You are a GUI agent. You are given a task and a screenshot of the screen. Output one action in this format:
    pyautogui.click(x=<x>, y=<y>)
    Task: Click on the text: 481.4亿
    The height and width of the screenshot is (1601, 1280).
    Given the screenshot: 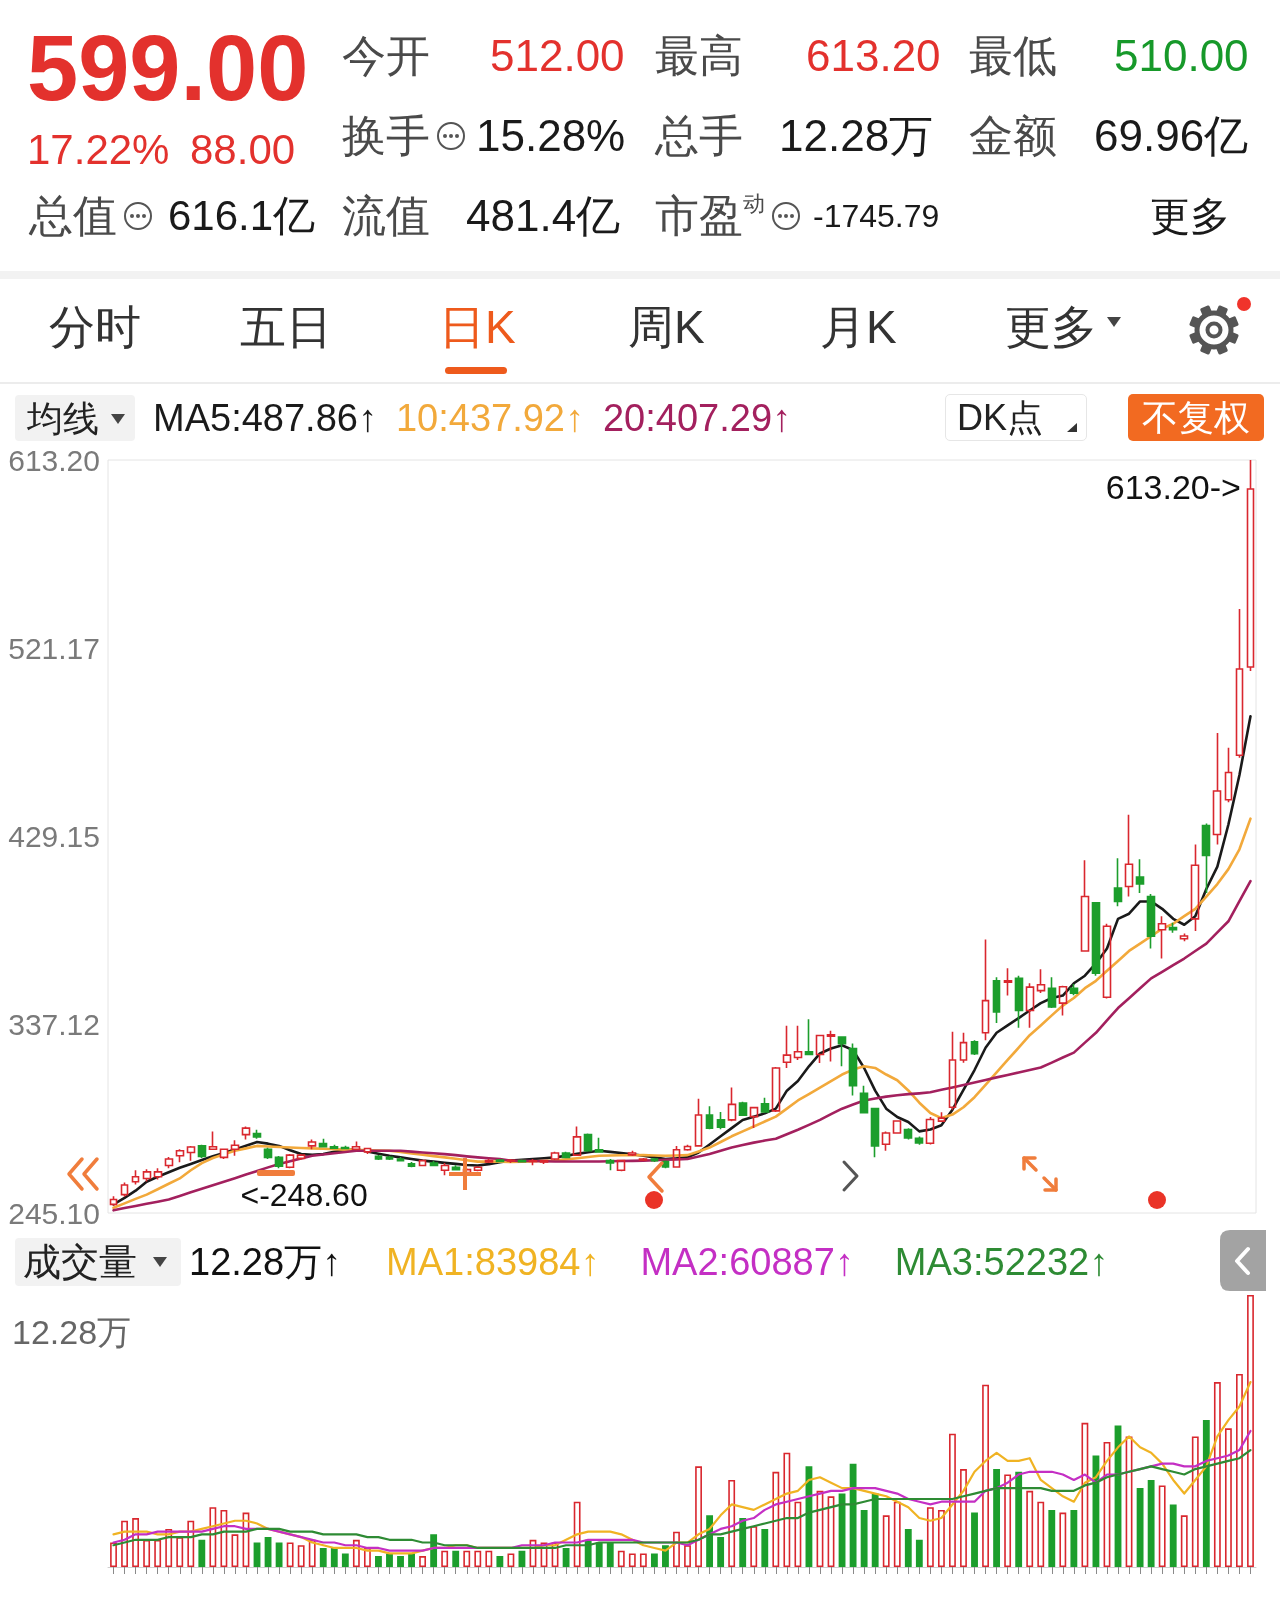 What is the action you would take?
    pyautogui.click(x=543, y=215)
    